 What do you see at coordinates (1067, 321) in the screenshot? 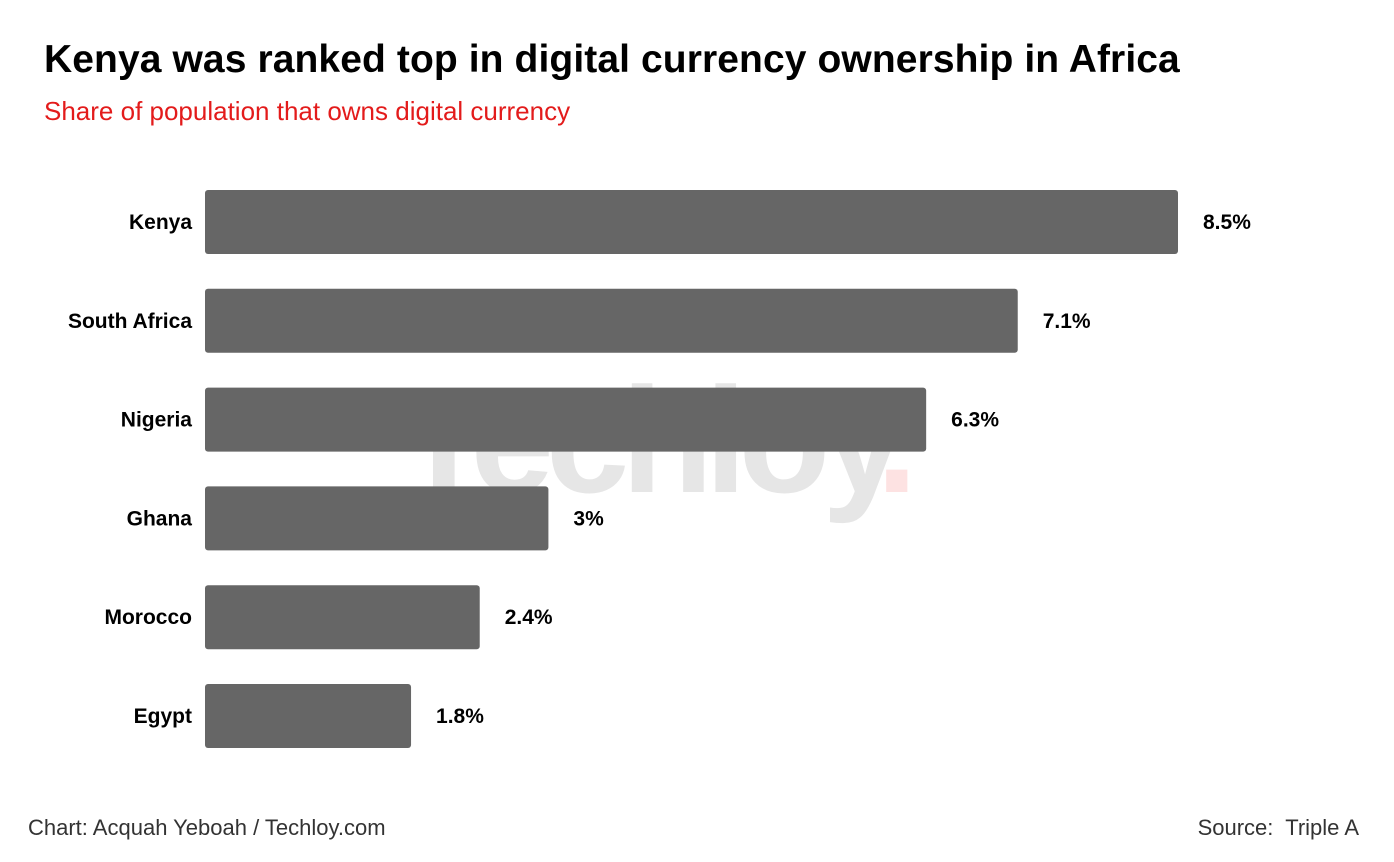
I see `value-label: 7.1%` at bounding box center [1067, 321].